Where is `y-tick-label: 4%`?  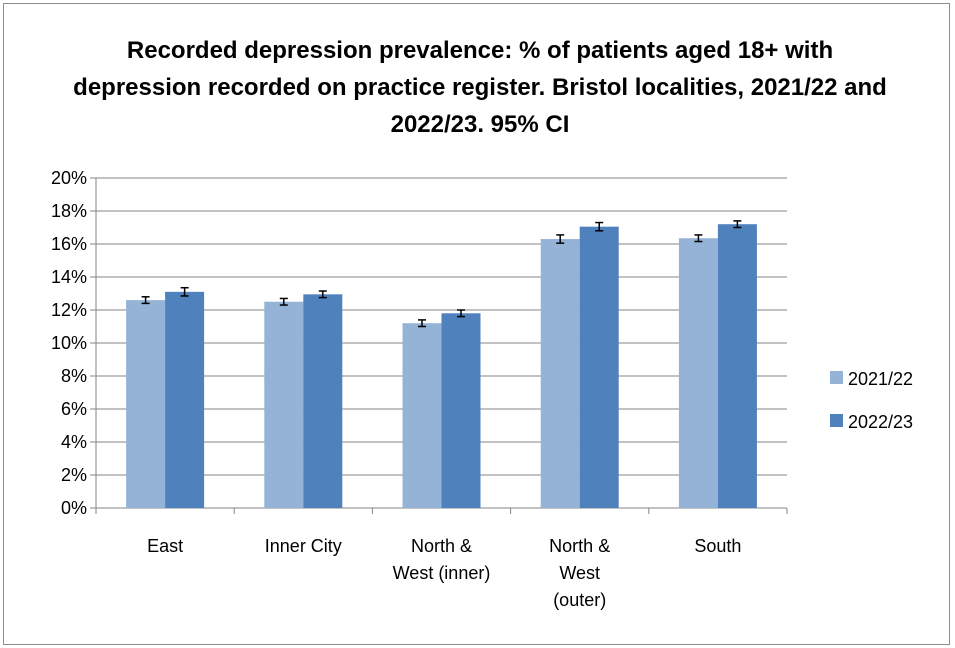
y-tick-label: 4% is located at coordinates (74, 442).